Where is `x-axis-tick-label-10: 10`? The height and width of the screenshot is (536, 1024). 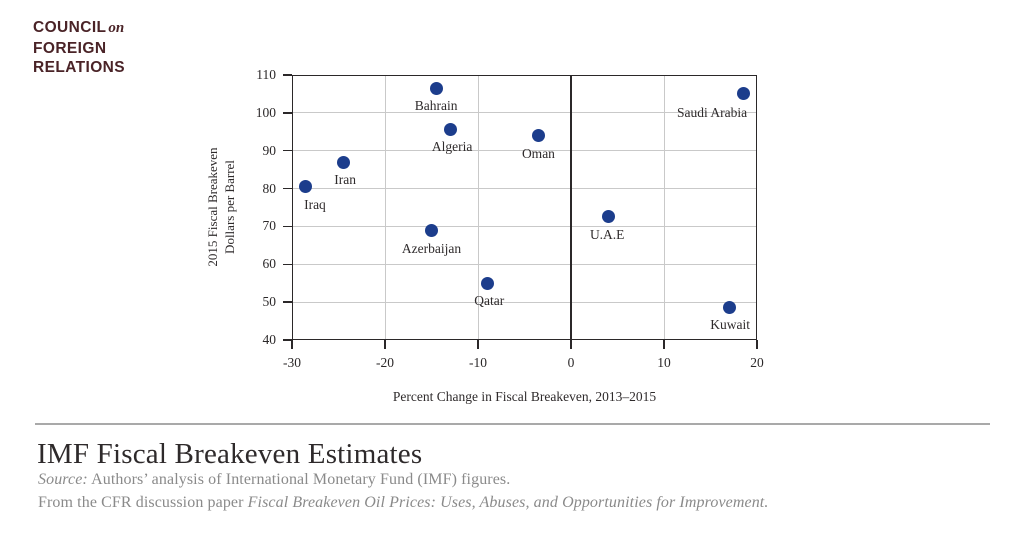
x-axis-tick-label-10: 10 is located at coordinates (664, 362).